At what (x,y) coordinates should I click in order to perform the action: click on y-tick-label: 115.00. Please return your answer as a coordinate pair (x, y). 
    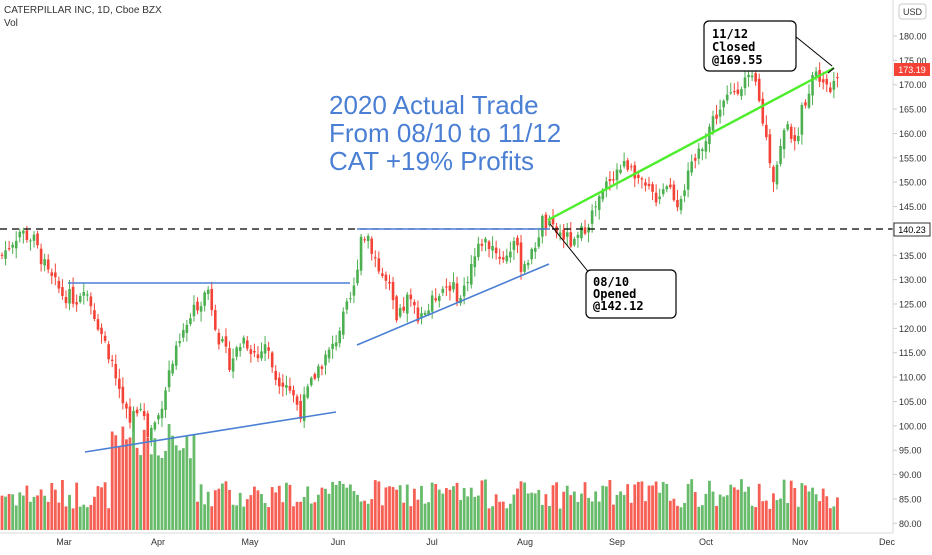
    Looking at the image, I should click on (912, 353).